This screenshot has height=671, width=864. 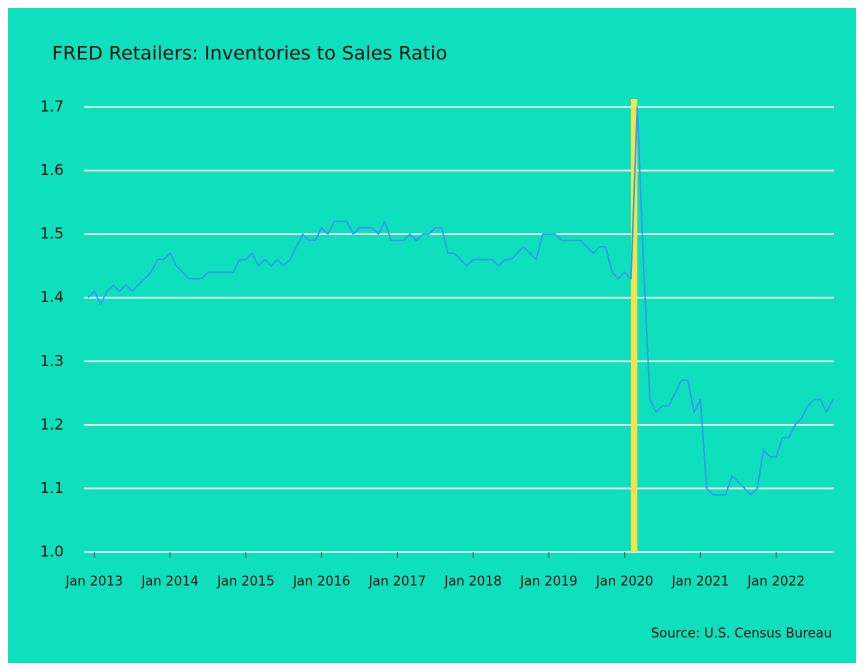 I want to click on y-tick-label: 1.3, so click(x=52, y=361).